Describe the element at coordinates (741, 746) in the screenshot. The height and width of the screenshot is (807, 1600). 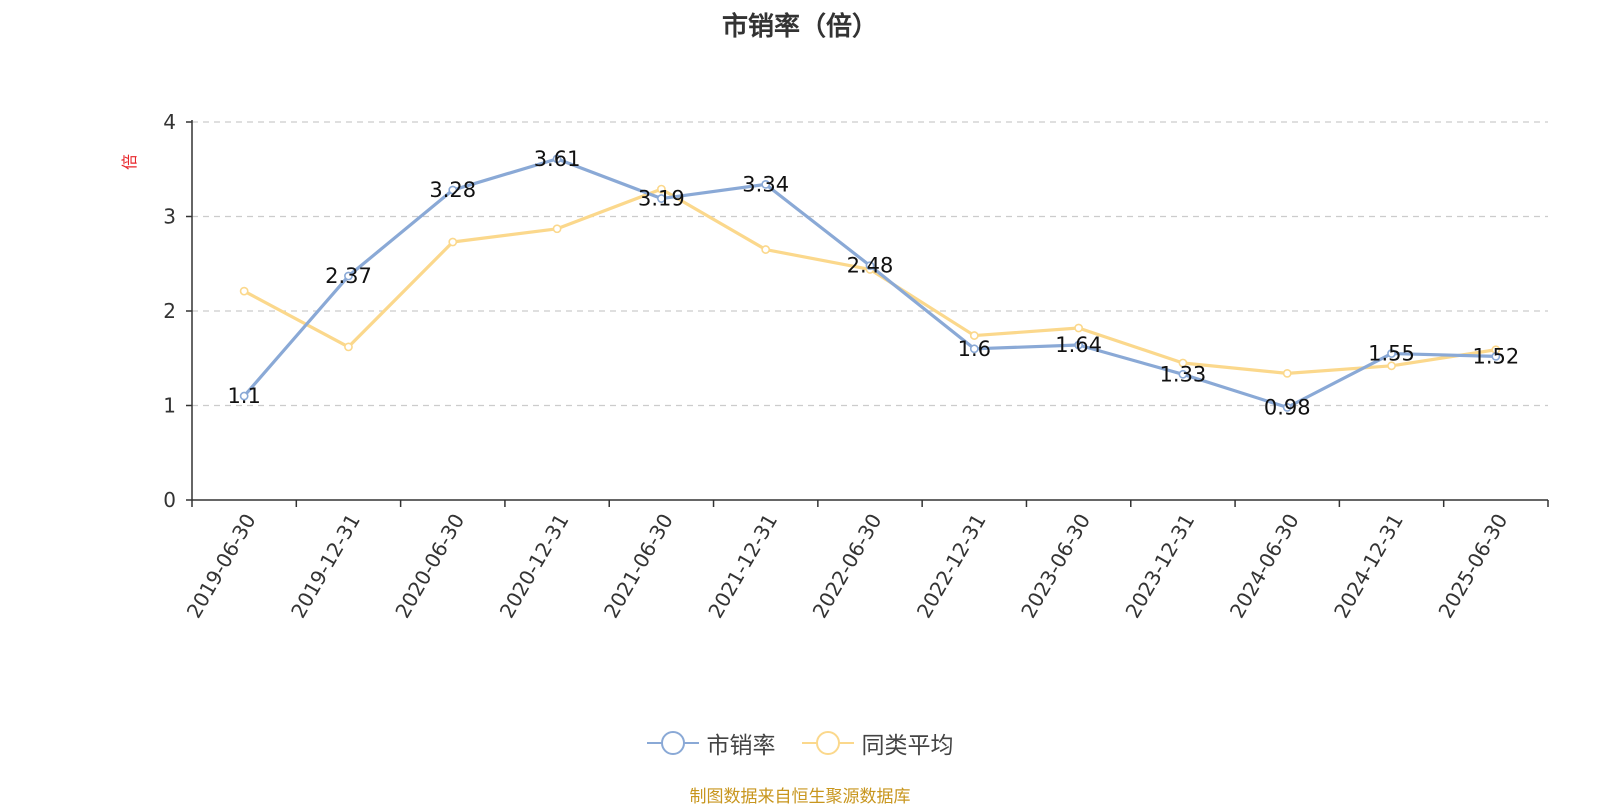
I see `legend-label: 市销率` at that location.